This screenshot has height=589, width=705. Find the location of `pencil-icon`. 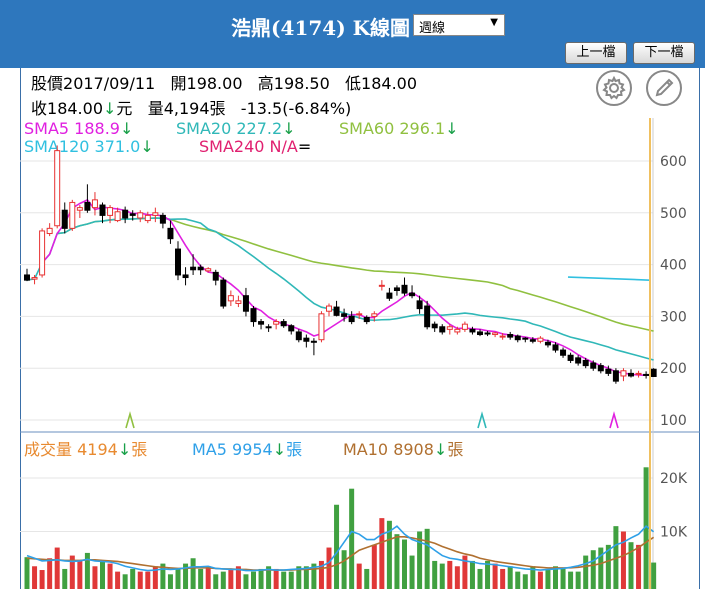

pencil-icon is located at coordinates (664, 87).